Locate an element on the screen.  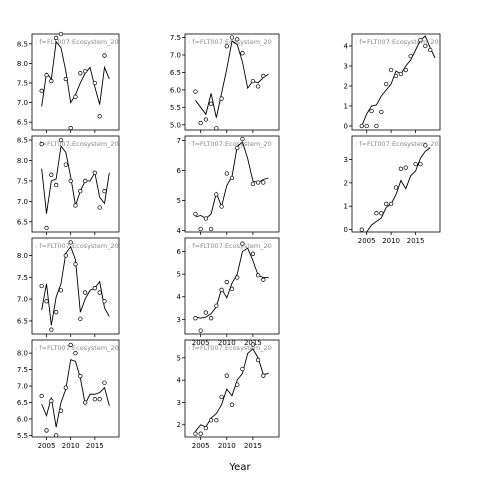
panel-r1c3: 0 1 2 3 4: f=FLT007:Ecosystem_20 is located at coordinates (392, 83).